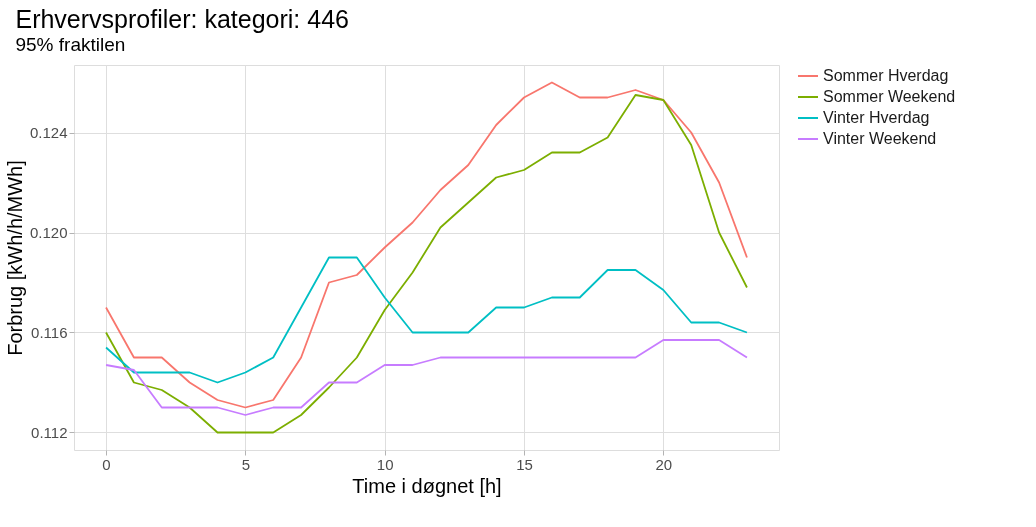  I want to click on x-tick-label: 15, so click(524, 464).